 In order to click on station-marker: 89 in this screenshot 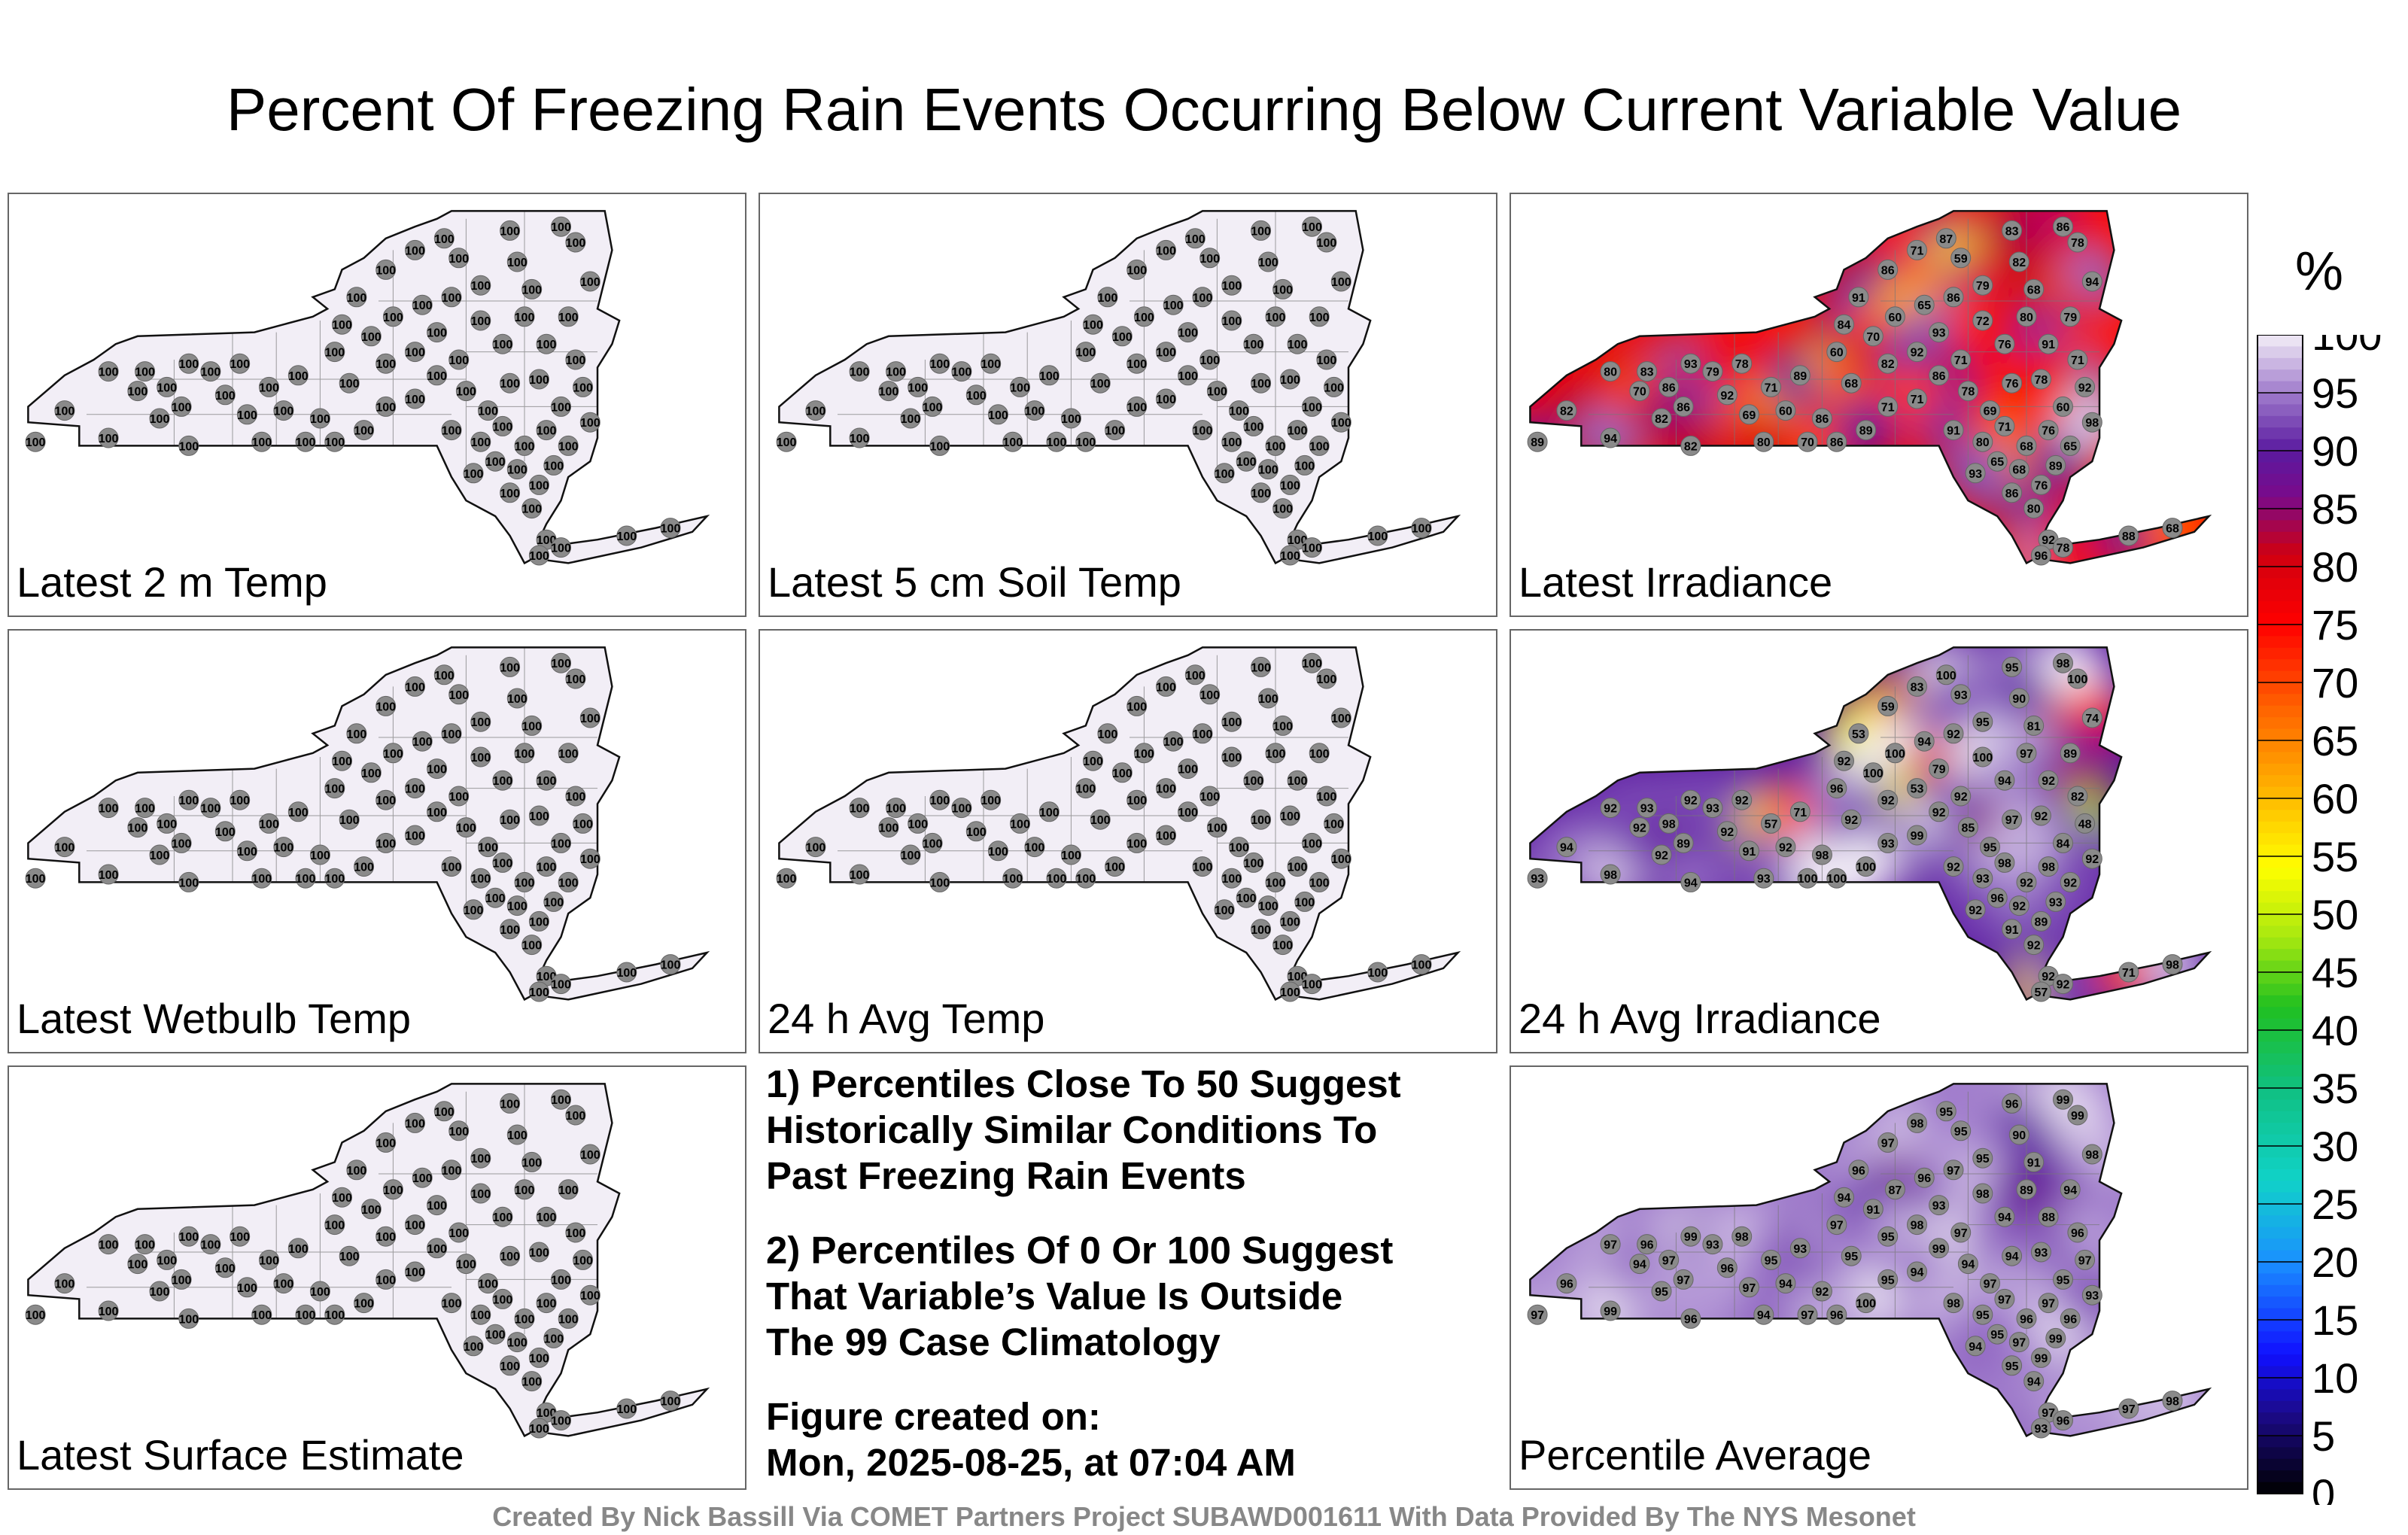, I will do `click(2070, 753)`.